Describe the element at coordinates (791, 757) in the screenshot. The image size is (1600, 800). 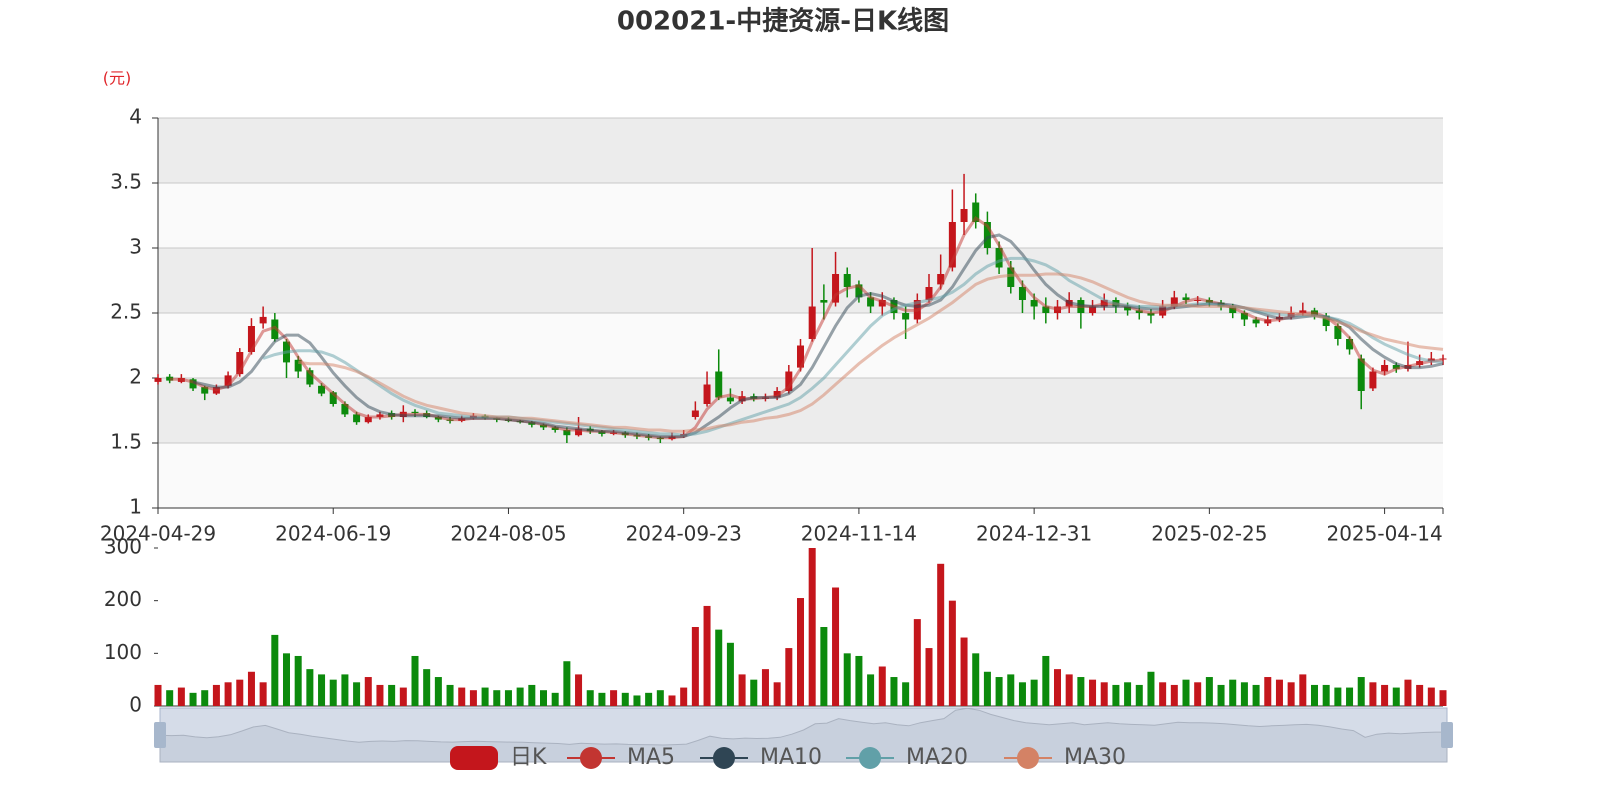
I see `legend-label: MA10` at that location.